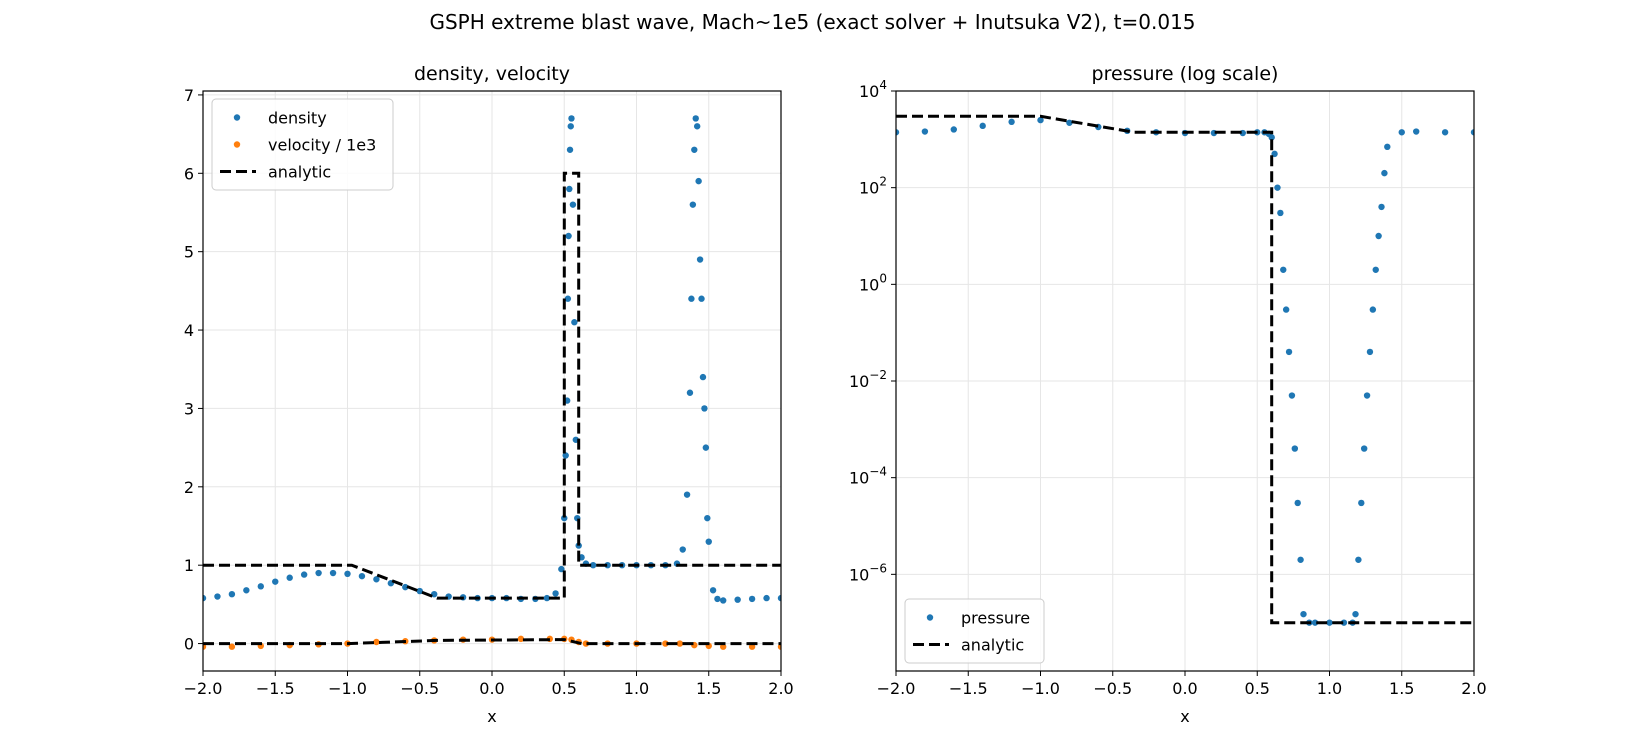 The width and height of the screenshot is (1625, 750). I want to click on y-tick-label: 0, so click(189, 644).